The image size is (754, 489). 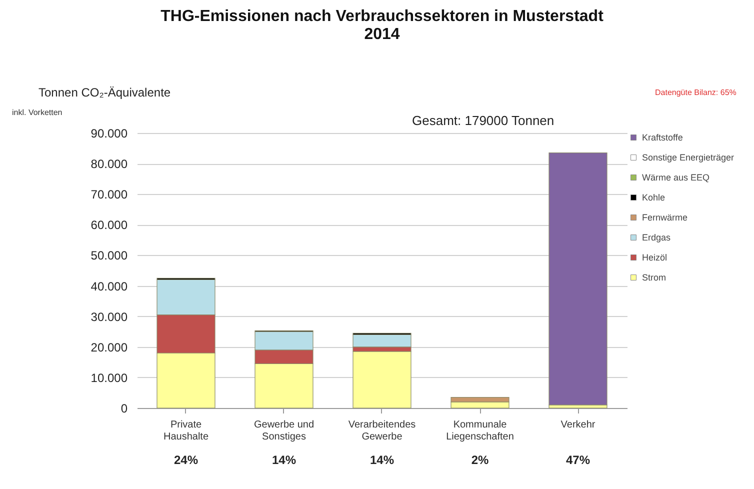 What do you see at coordinates (657, 237) in the screenshot?
I see `legend-label: Erdgas` at bounding box center [657, 237].